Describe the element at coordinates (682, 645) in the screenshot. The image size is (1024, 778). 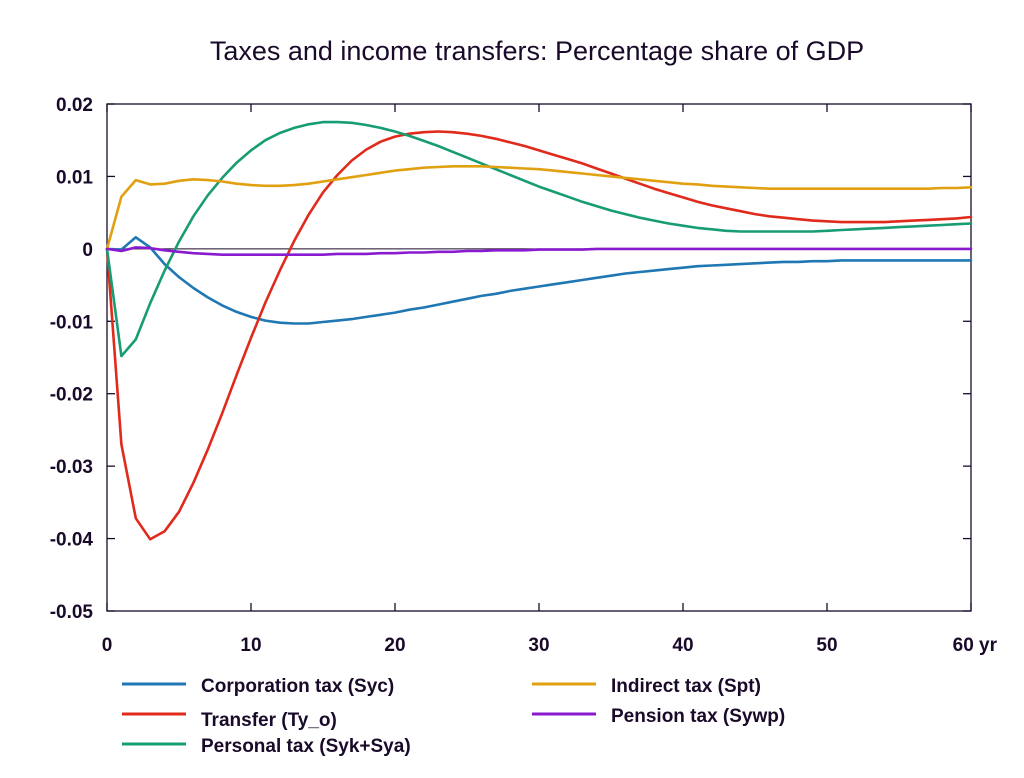
I see `x-tick-label: 40` at that location.